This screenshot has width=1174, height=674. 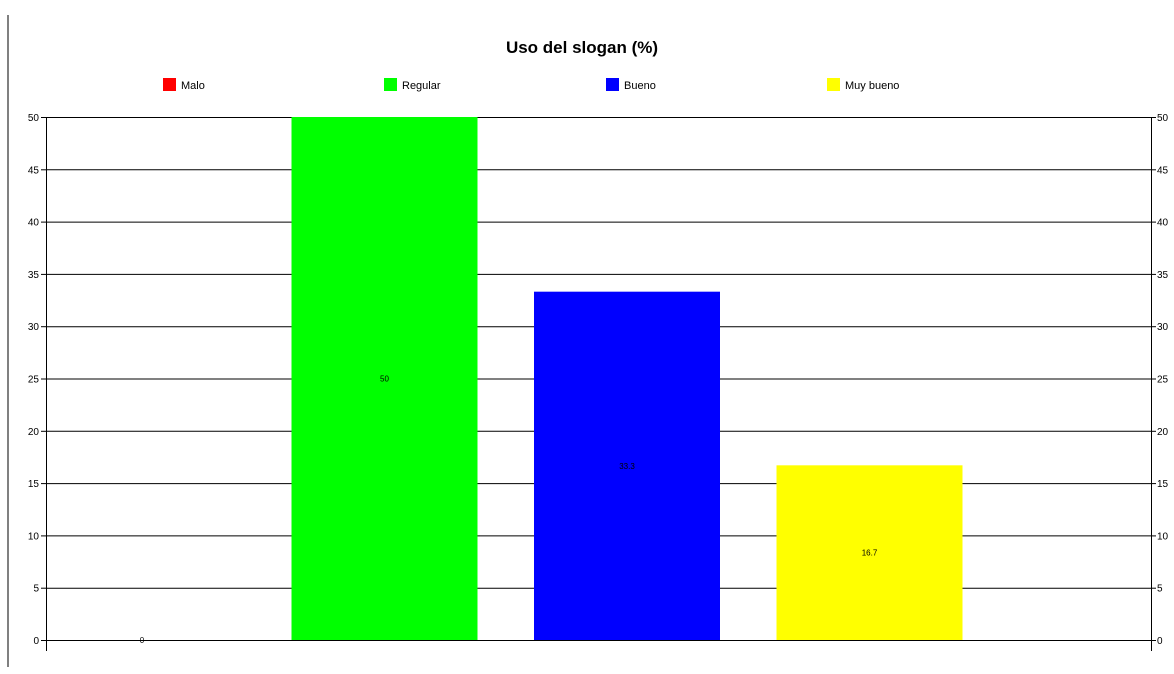 I want to click on legend-swatch-bueno, so click(x=612, y=84).